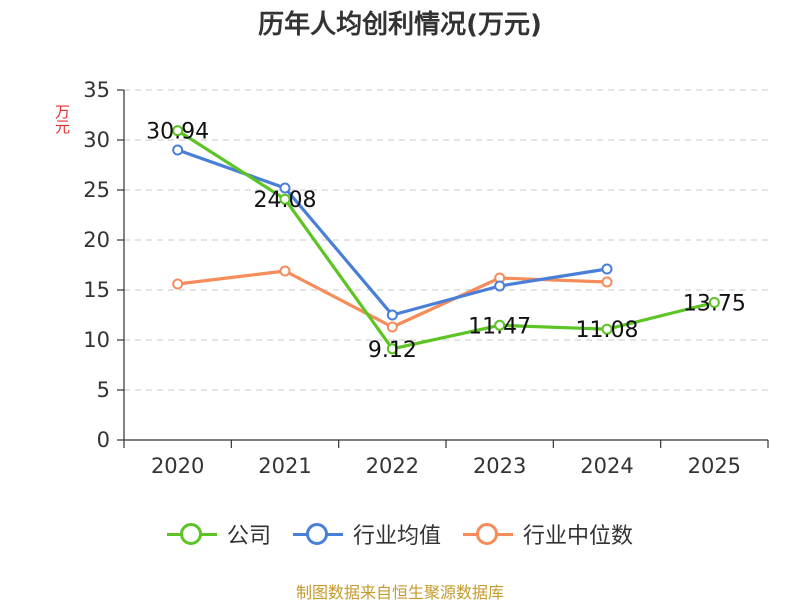  I want to click on x-tick-label: 2022, so click(392, 466).